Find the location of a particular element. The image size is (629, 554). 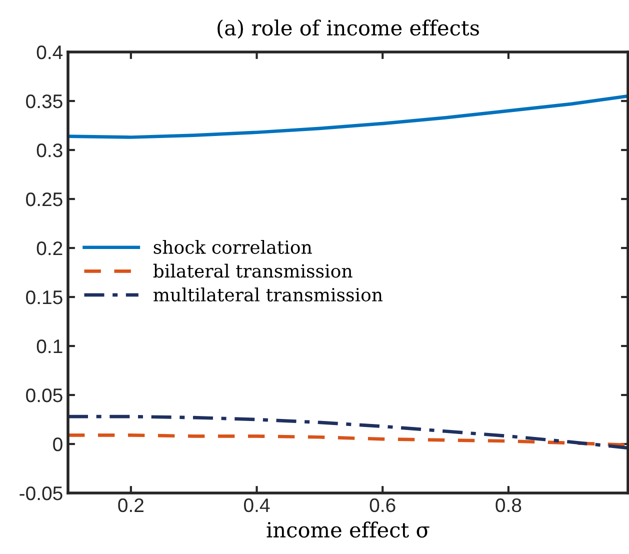

x-axis-title: income effect σ is located at coordinates (348, 530).